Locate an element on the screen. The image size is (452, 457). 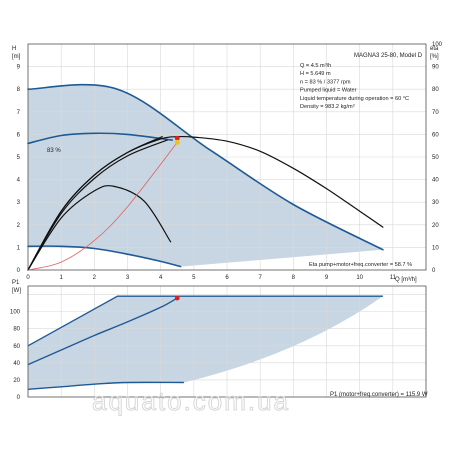
x-axis-label: Q [m³/h] is located at coordinates (406, 280).